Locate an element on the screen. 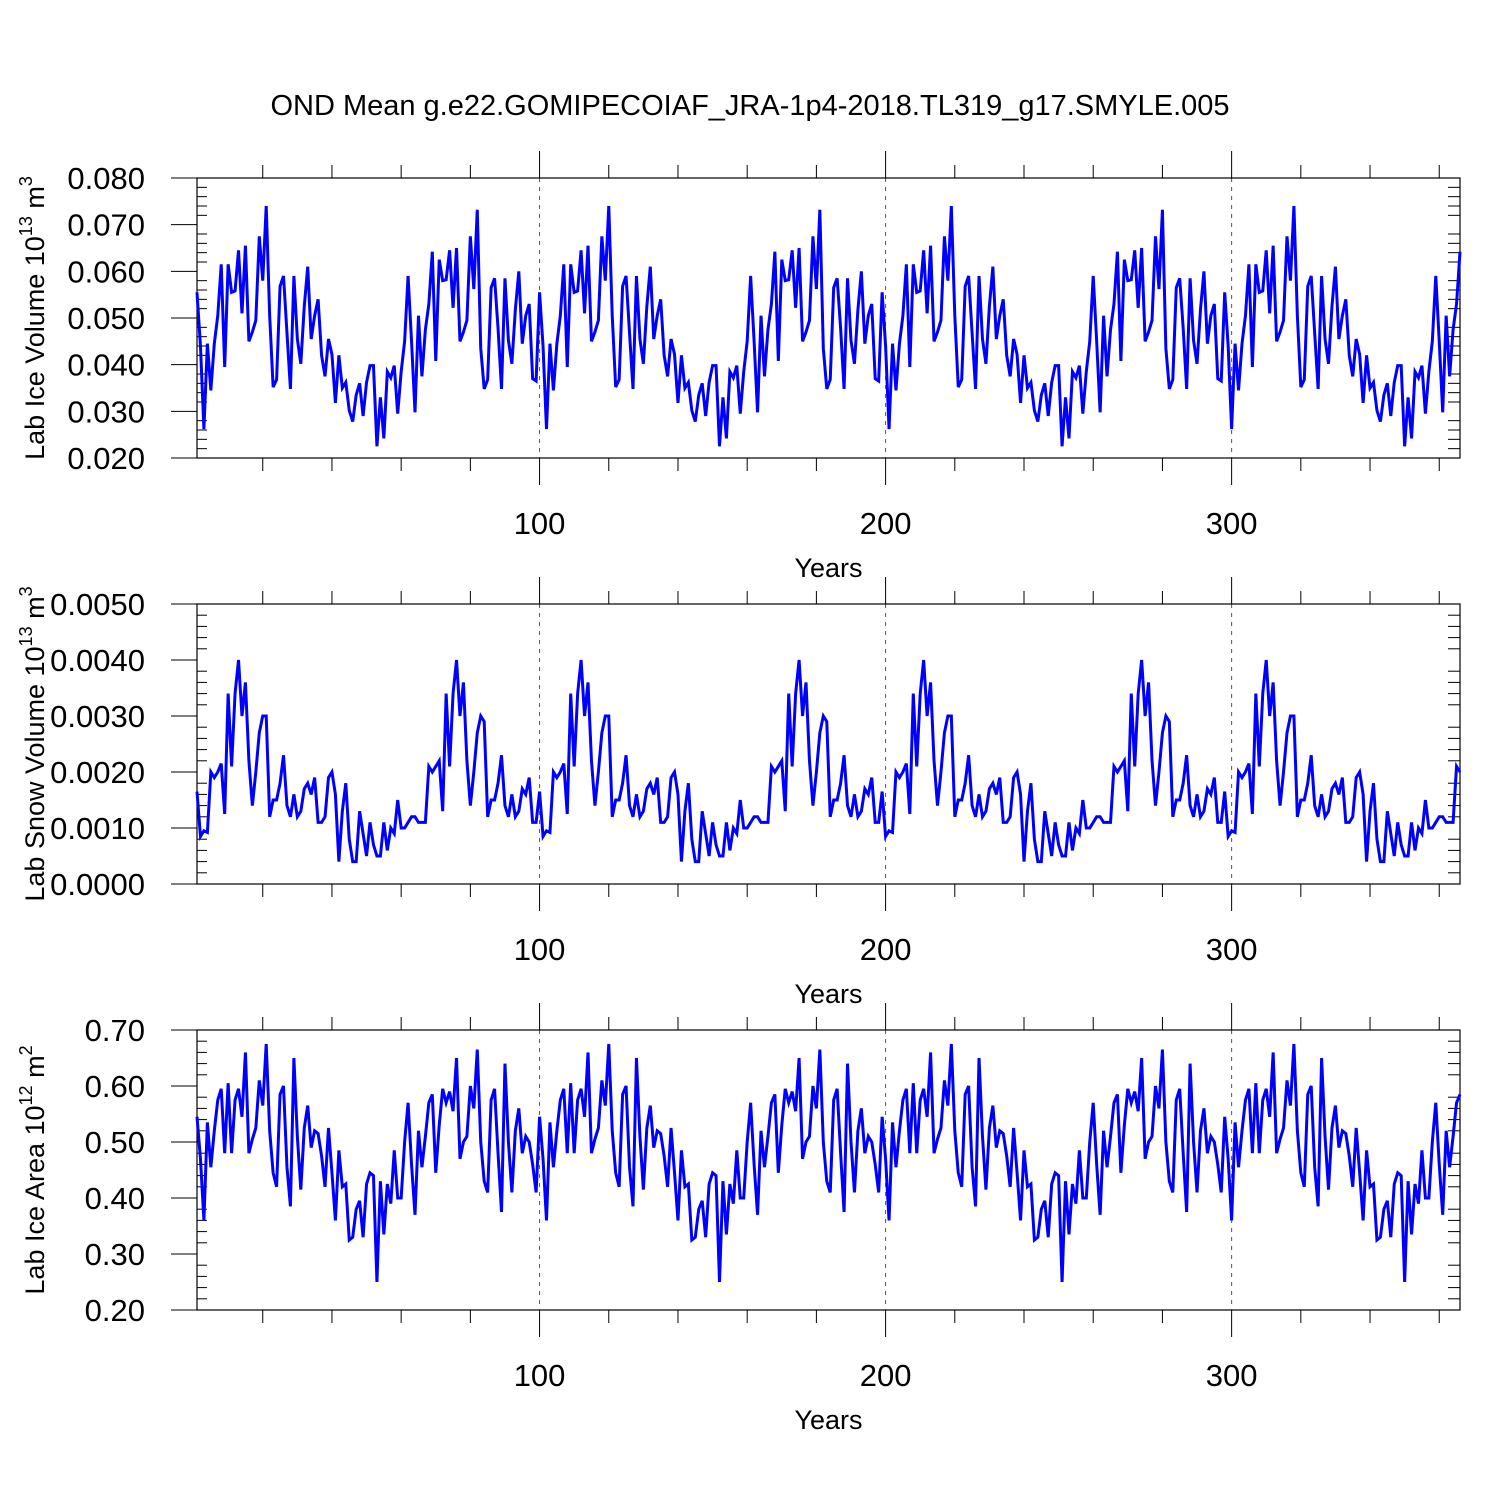 Image resolution: width=1500 pixels, height=1500 pixels. y-tick-label: 0.060 is located at coordinates (106, 271).